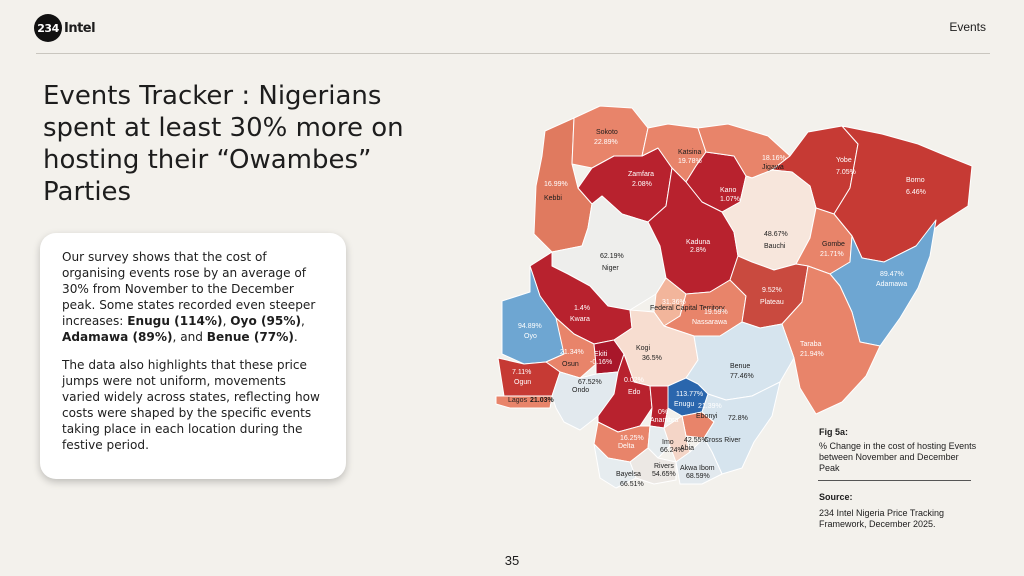 This screenshot has width=1024, height=576. I want to click on label-borno-name: Borno, so click(915, 180).